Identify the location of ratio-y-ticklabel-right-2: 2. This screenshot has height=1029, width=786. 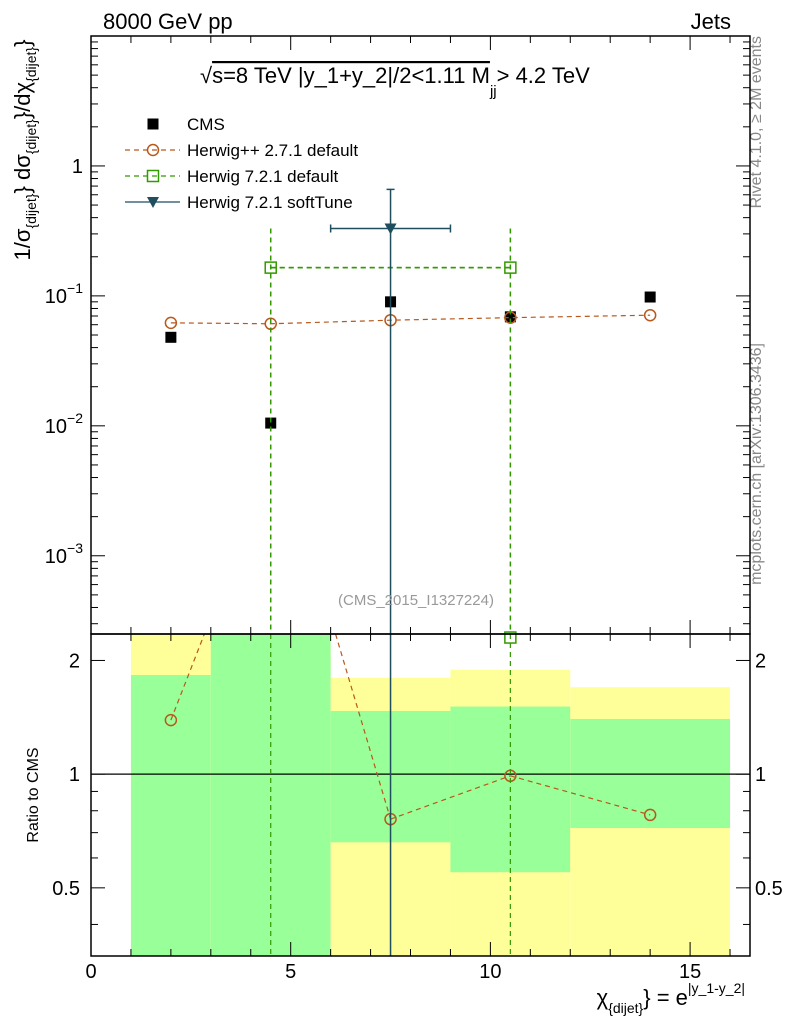
(760, 661).